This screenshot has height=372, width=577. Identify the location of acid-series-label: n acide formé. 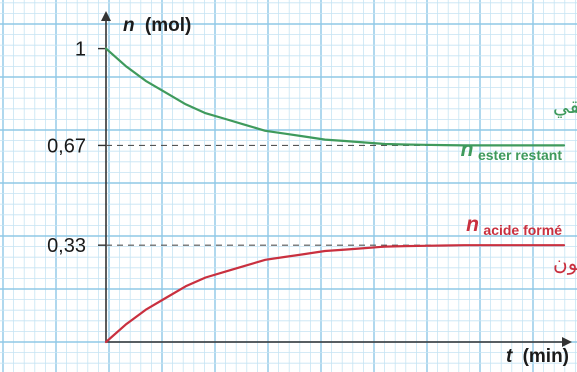
(514, 225).